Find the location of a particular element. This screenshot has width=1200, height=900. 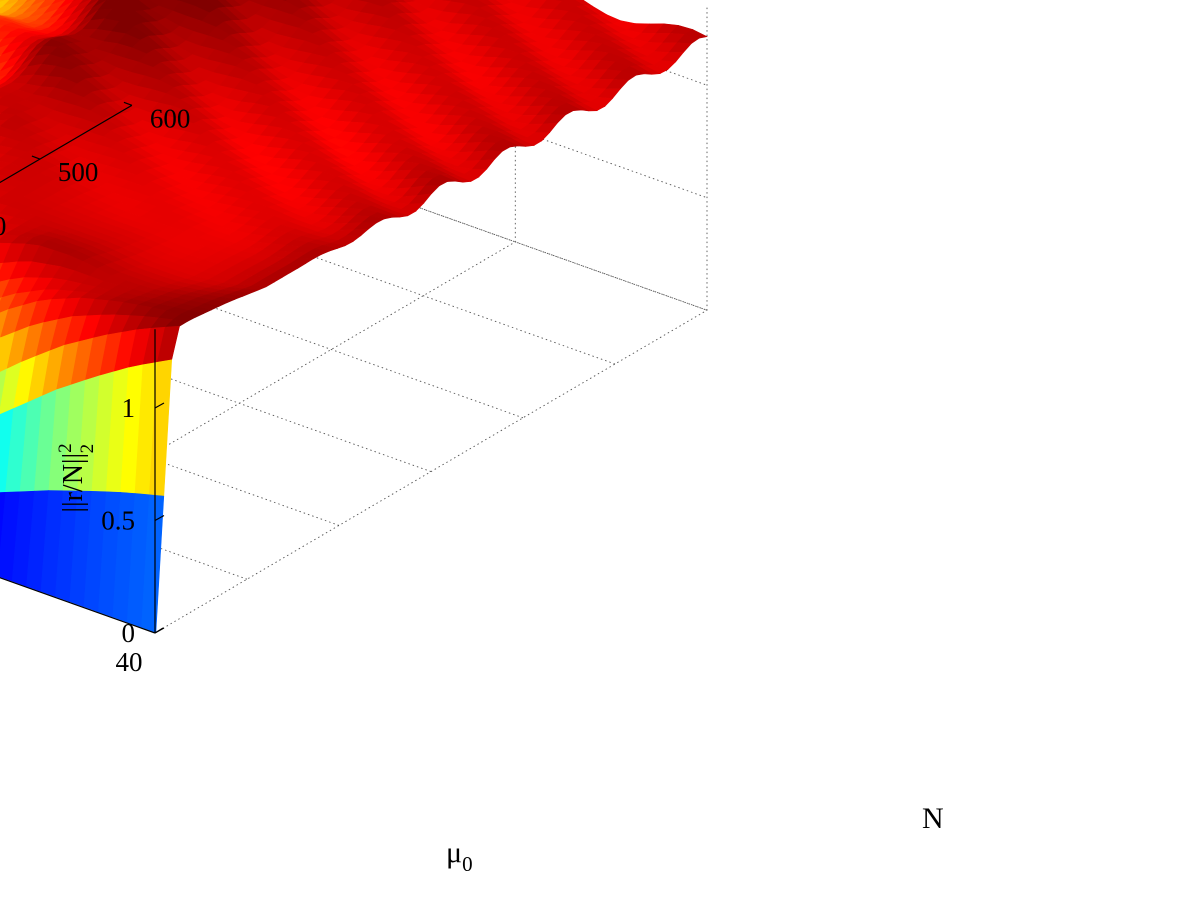

y-tick-label: 40 is located at coordinates (129, 662).